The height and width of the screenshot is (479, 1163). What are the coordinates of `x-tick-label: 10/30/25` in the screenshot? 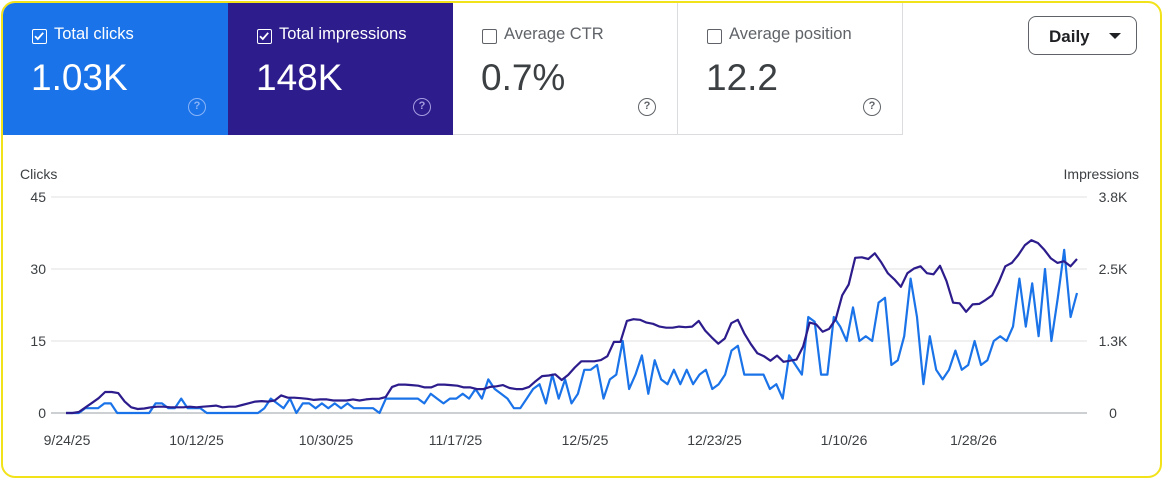 It's located at (326, 440).